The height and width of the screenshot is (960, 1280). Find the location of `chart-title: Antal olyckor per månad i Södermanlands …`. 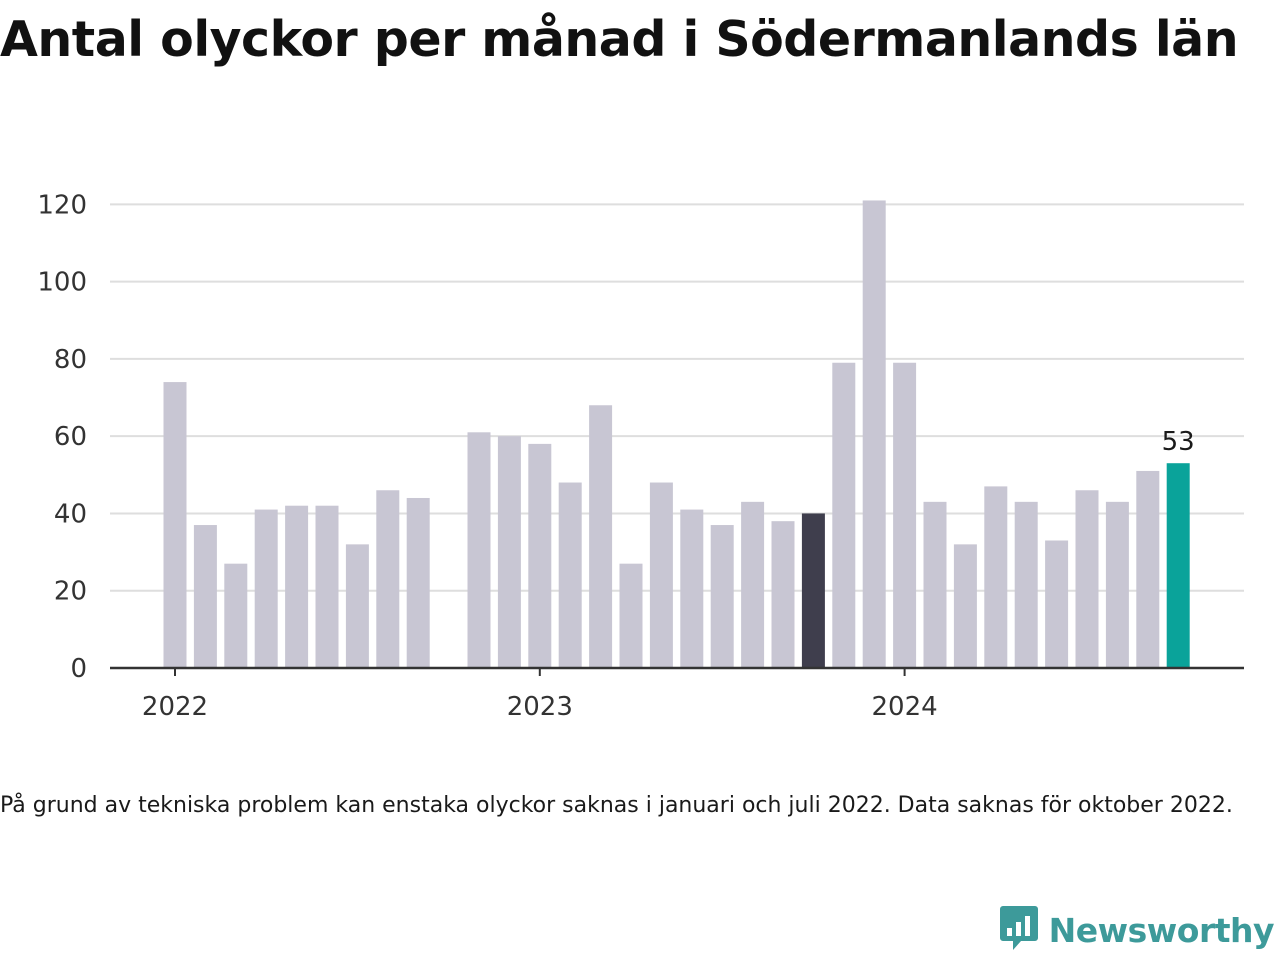

chart-title: Antal olyckor per månad i Södermanlands … is located at coordinates (619, 39).